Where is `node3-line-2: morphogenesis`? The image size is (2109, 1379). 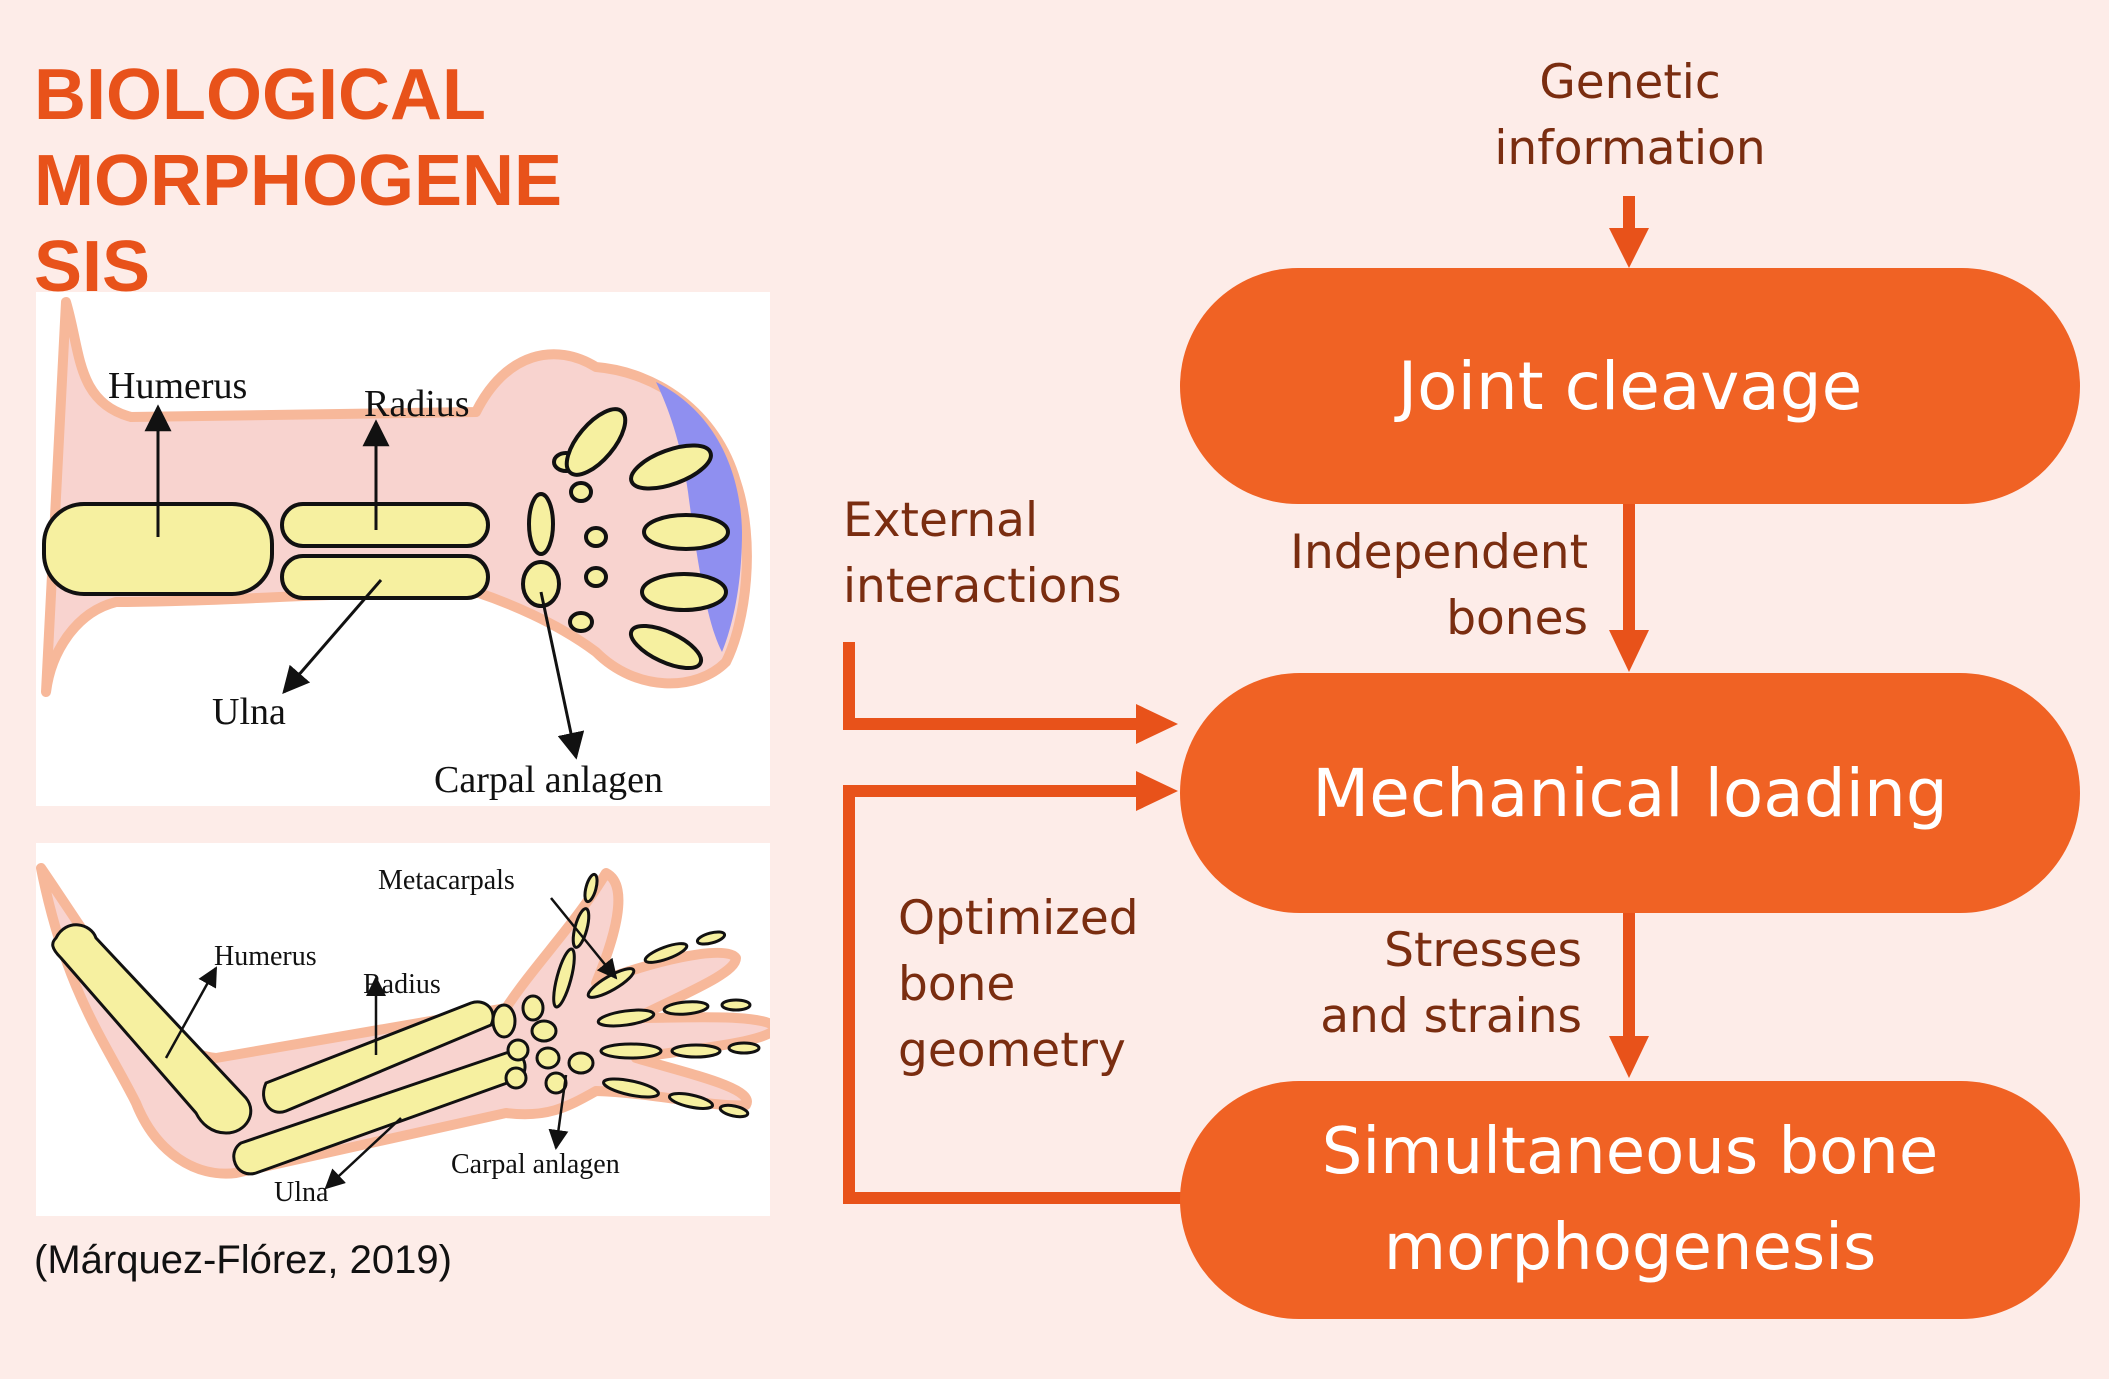
node3-line-2: morphogenesis is located at coordinates (1630, 1248).